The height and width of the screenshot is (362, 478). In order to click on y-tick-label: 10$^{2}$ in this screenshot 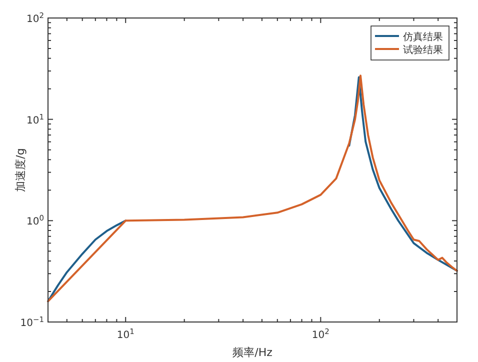, I will do `click(35, 17)`.